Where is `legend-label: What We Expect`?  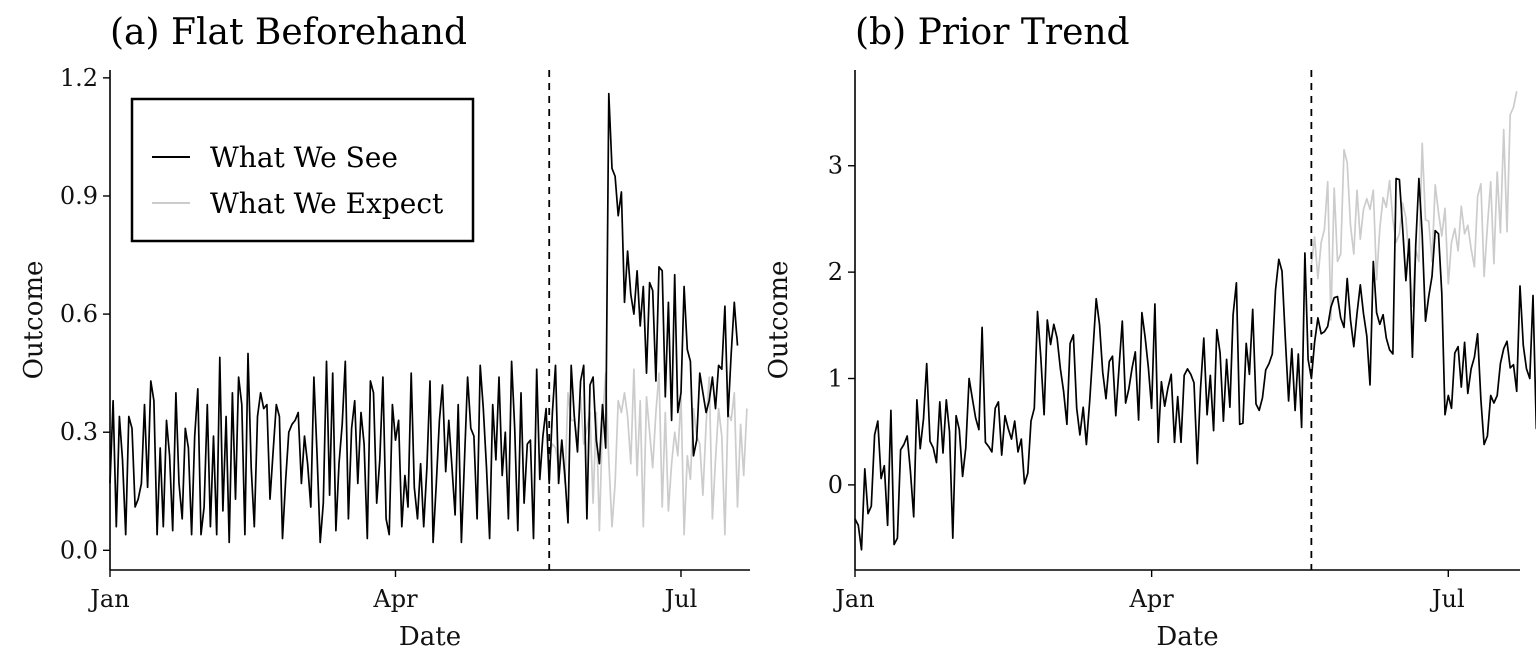
legend-label: What We Expect is located at coordinates (327, 203).